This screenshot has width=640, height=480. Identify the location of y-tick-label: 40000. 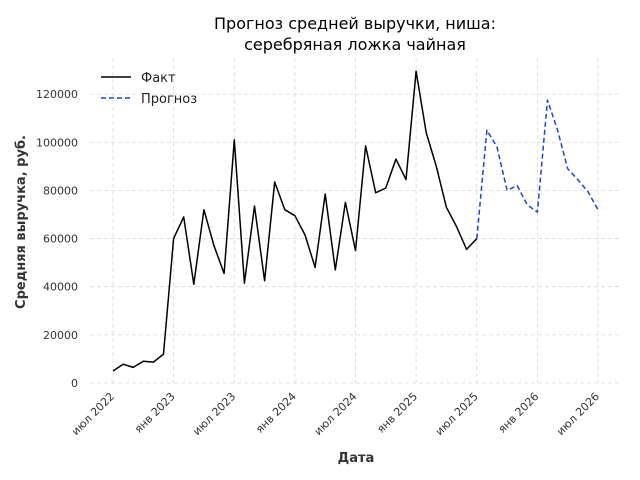
(60, 287).